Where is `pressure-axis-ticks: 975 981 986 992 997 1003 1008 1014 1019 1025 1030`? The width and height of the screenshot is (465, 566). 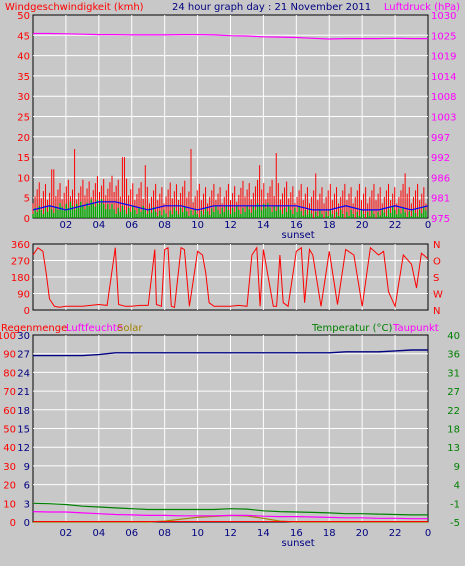 pressure-axis-ticks: 975 981 986 992 997 1003 1008 1014 1019 1025 1030 is located at coordinates (443, 118).